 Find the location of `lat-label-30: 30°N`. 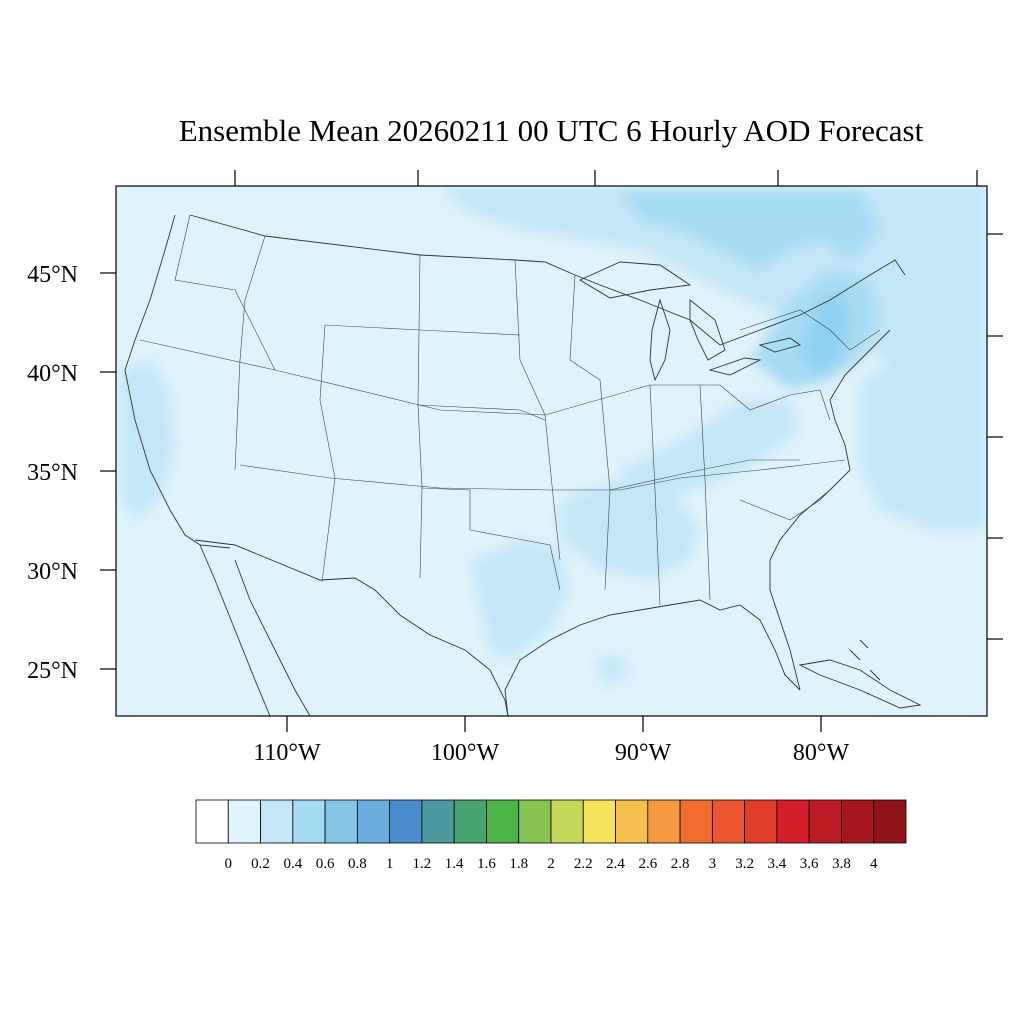

lat-label-30: 30°N is located at coordinates (52, 572).